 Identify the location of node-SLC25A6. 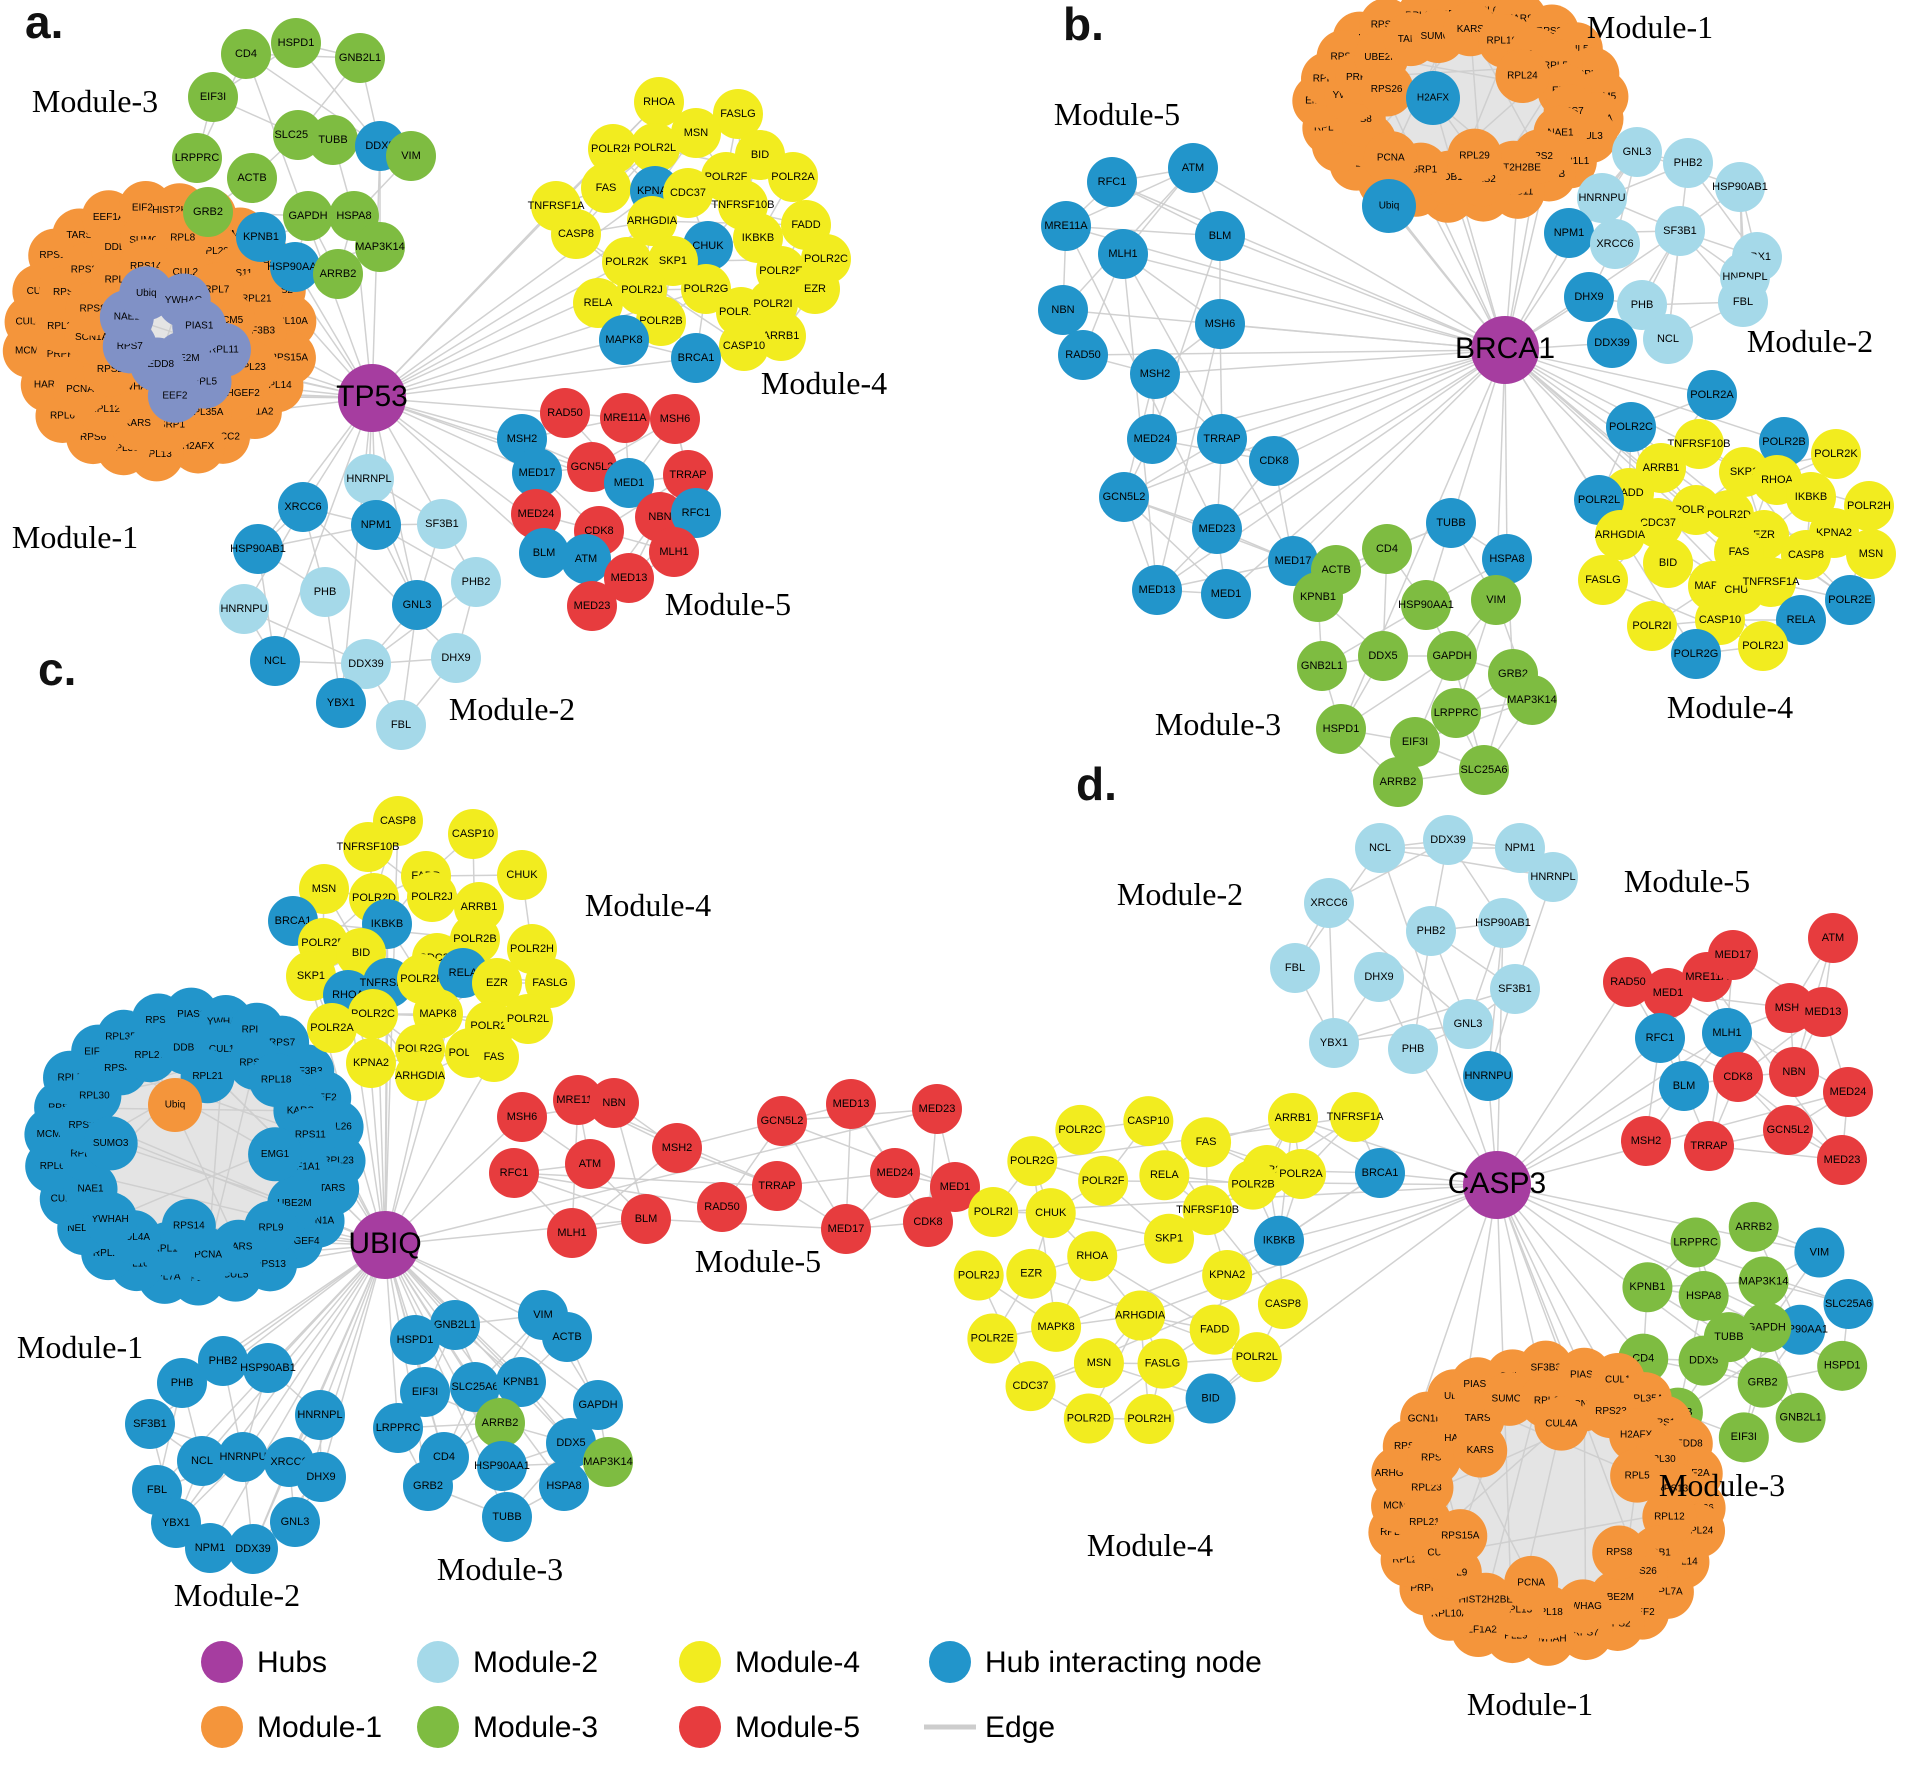
(475, 1387).